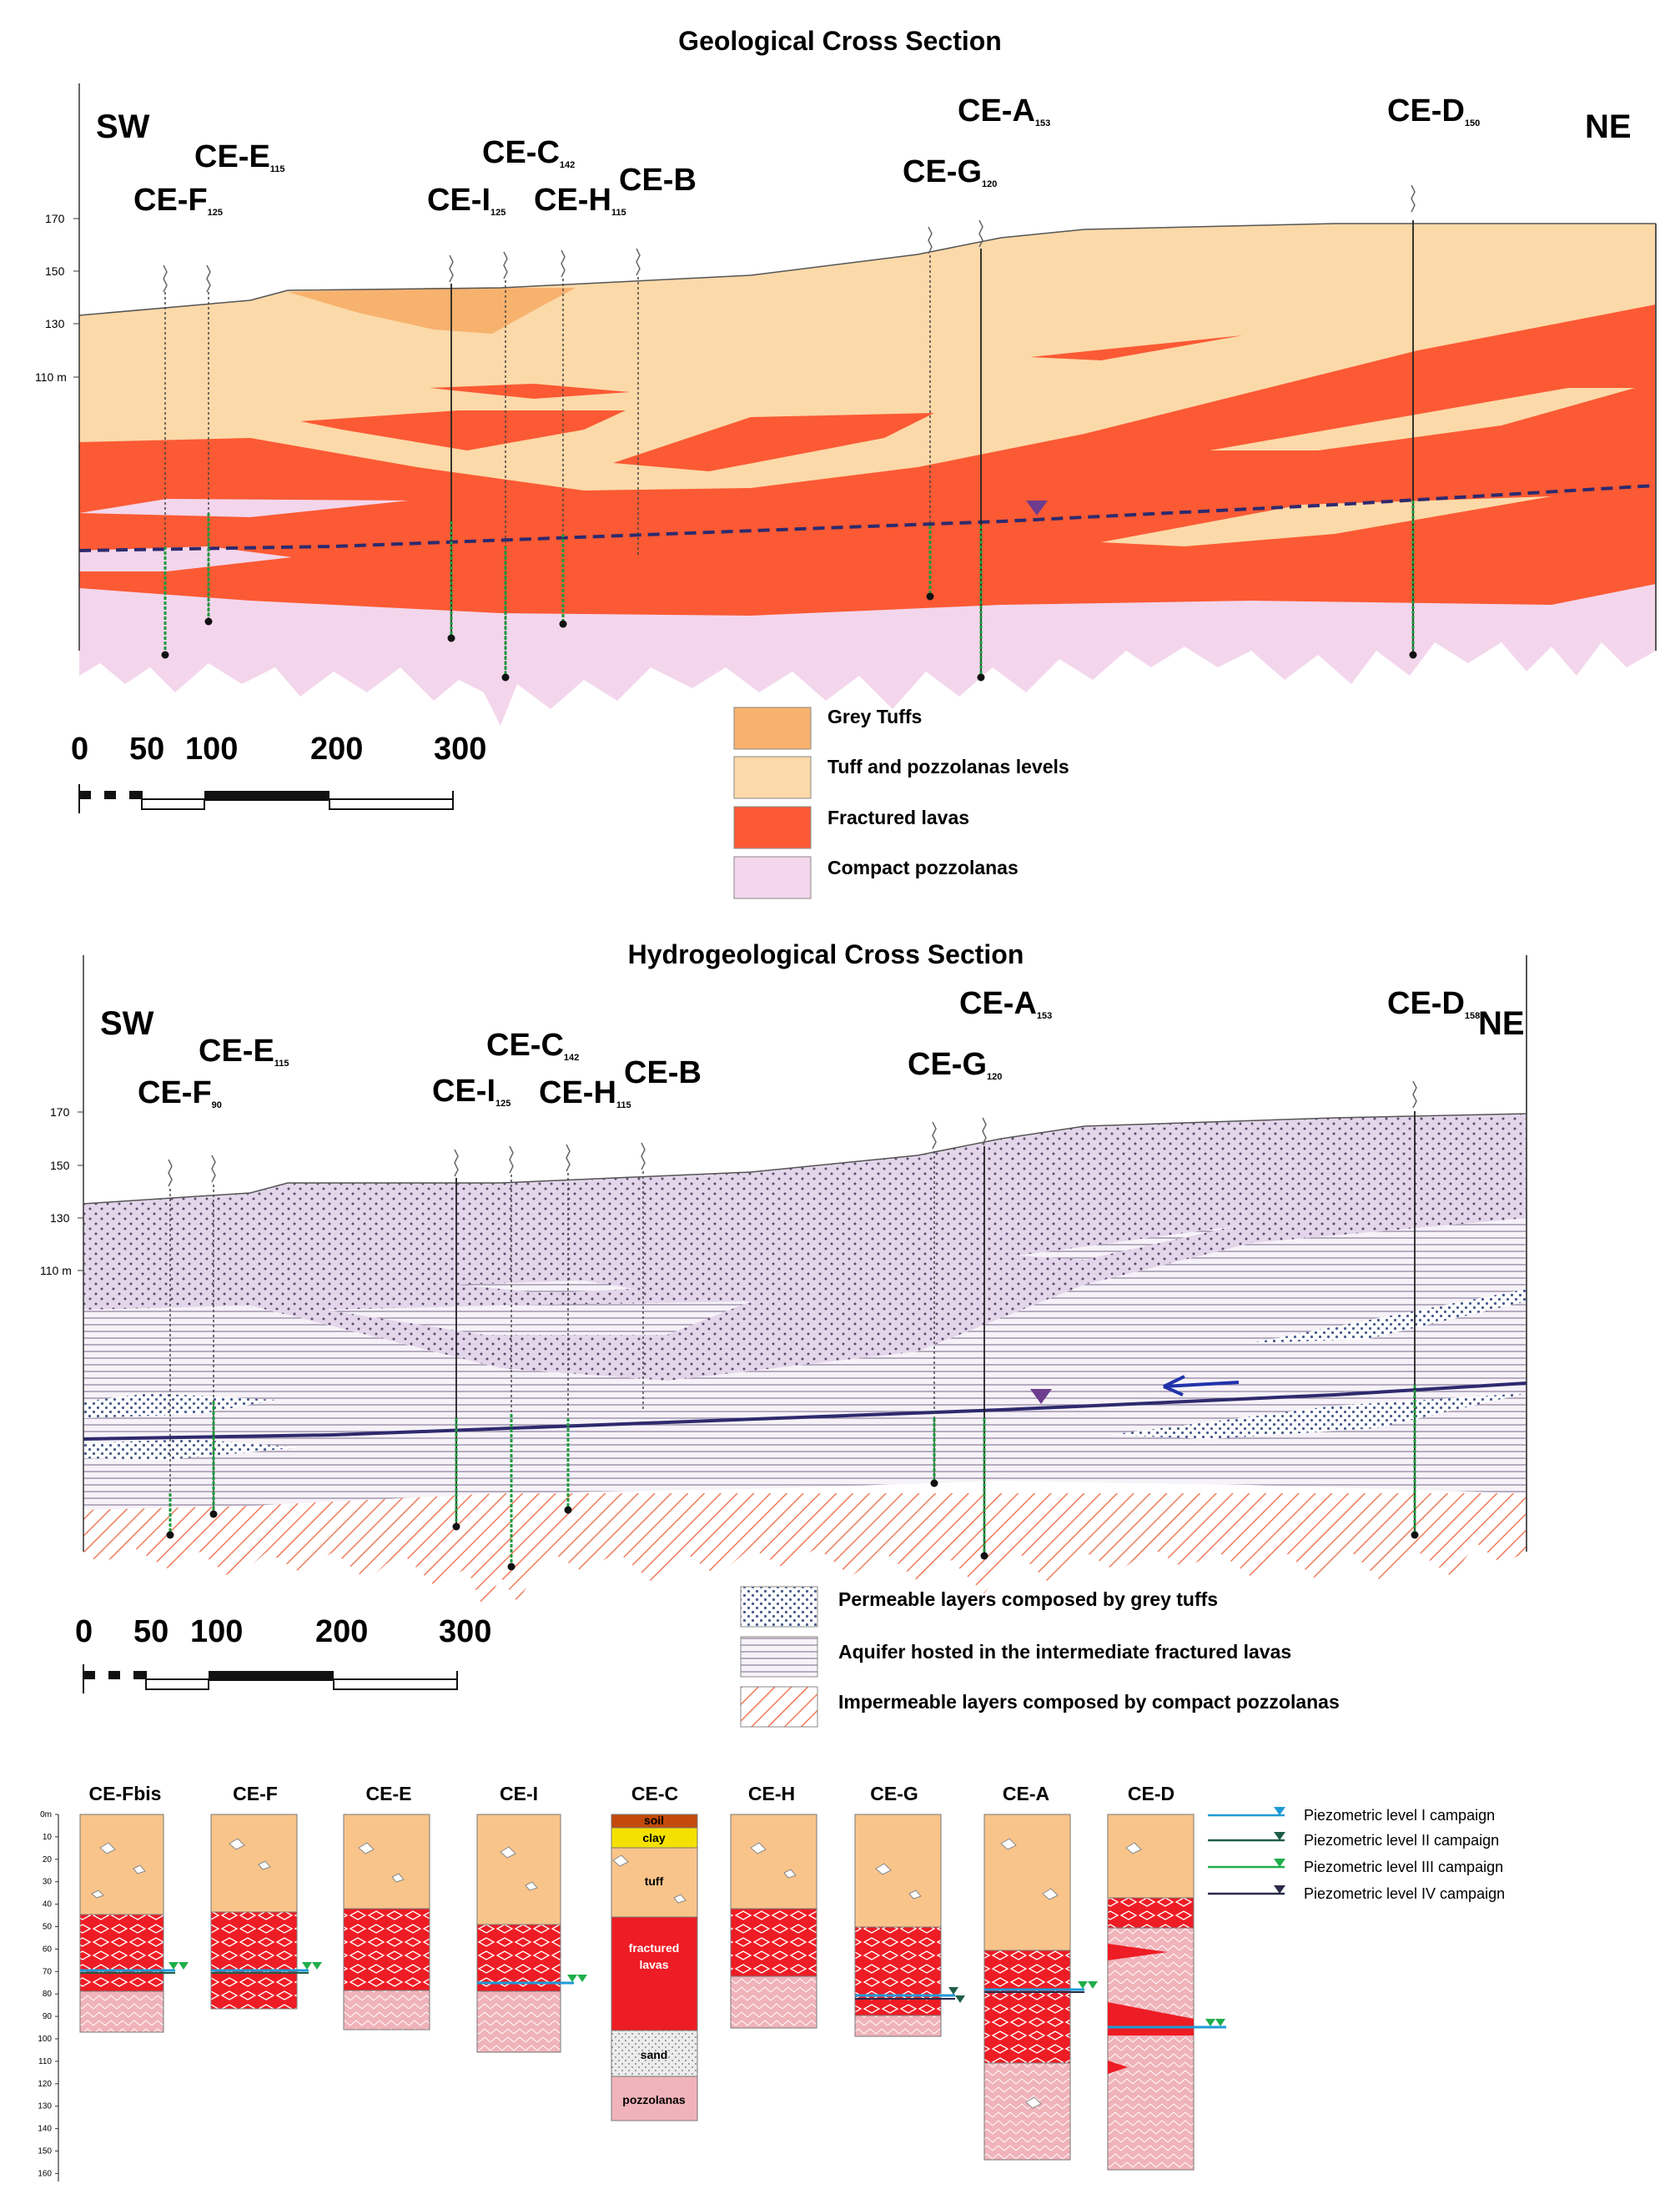 The image size is (1680, 2194). Describe the element at coordinates (663, 1233) in the screenshot. I see `well-CE-B: CE-B` at that location.